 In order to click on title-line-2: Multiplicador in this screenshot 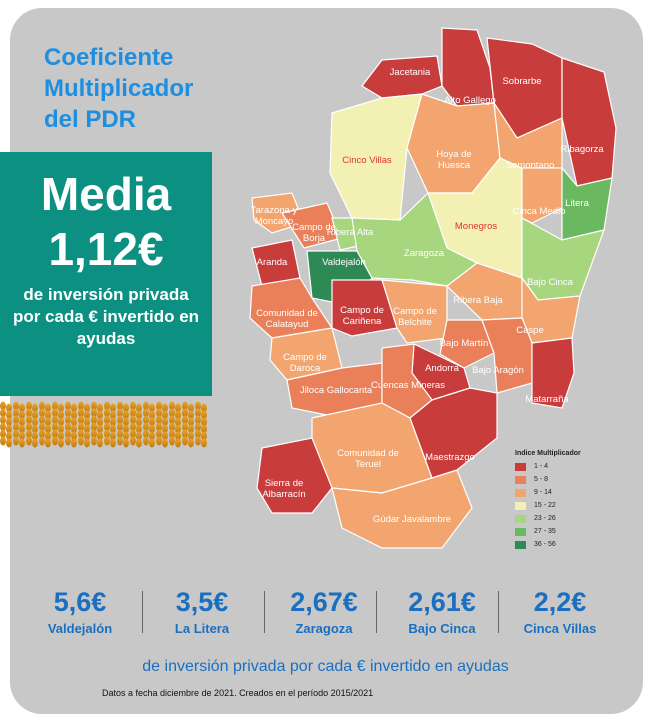, I will do `click(119, 88)`.